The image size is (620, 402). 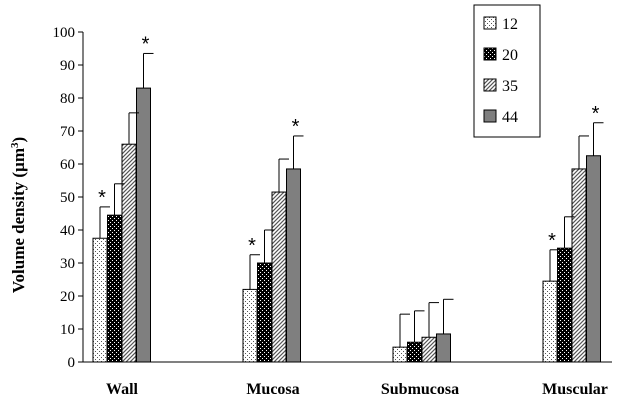 What do you see at coordinates (510, 117) in the screenshot?
I see `legend-label-44: 44` at bounding box center [510, 117].